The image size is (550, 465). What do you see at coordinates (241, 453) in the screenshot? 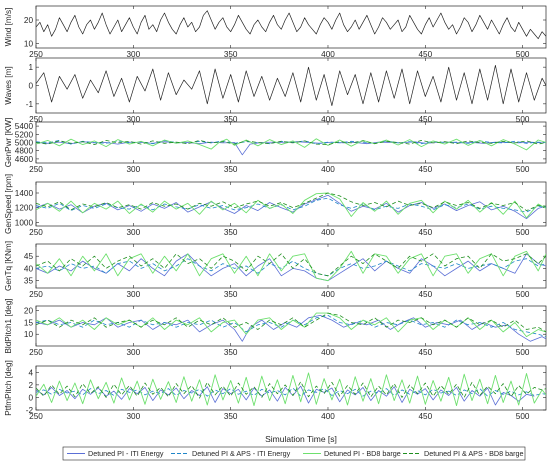
I see `legend-entry-label: Detuned PI & APS - ITI Energy` at bounding box center [241, 453].